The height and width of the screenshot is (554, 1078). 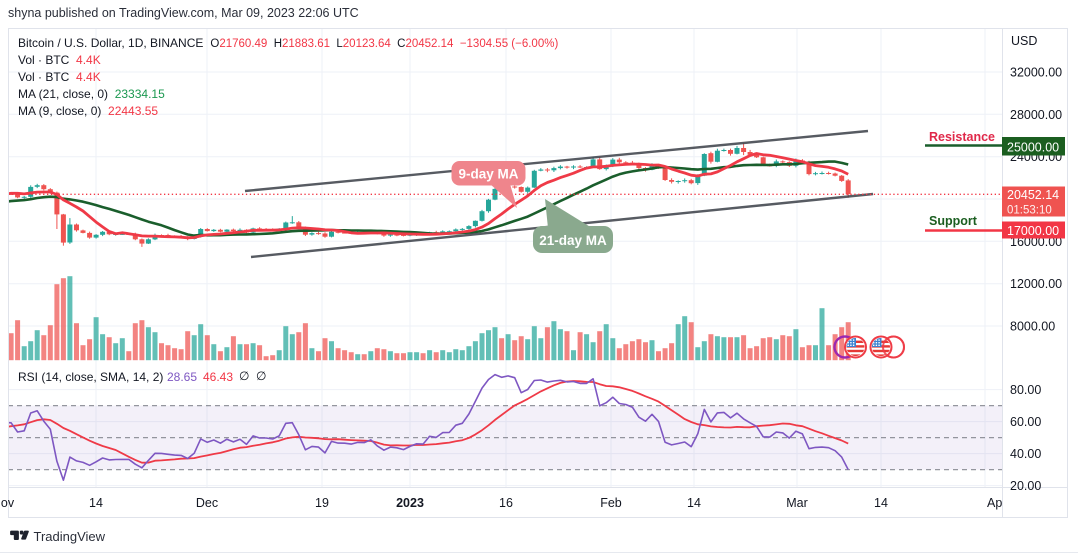 What do you see at coordinates (797, 503) in the screenshot?
I see `svg-text: Mar` at bounding box center [797, 503].